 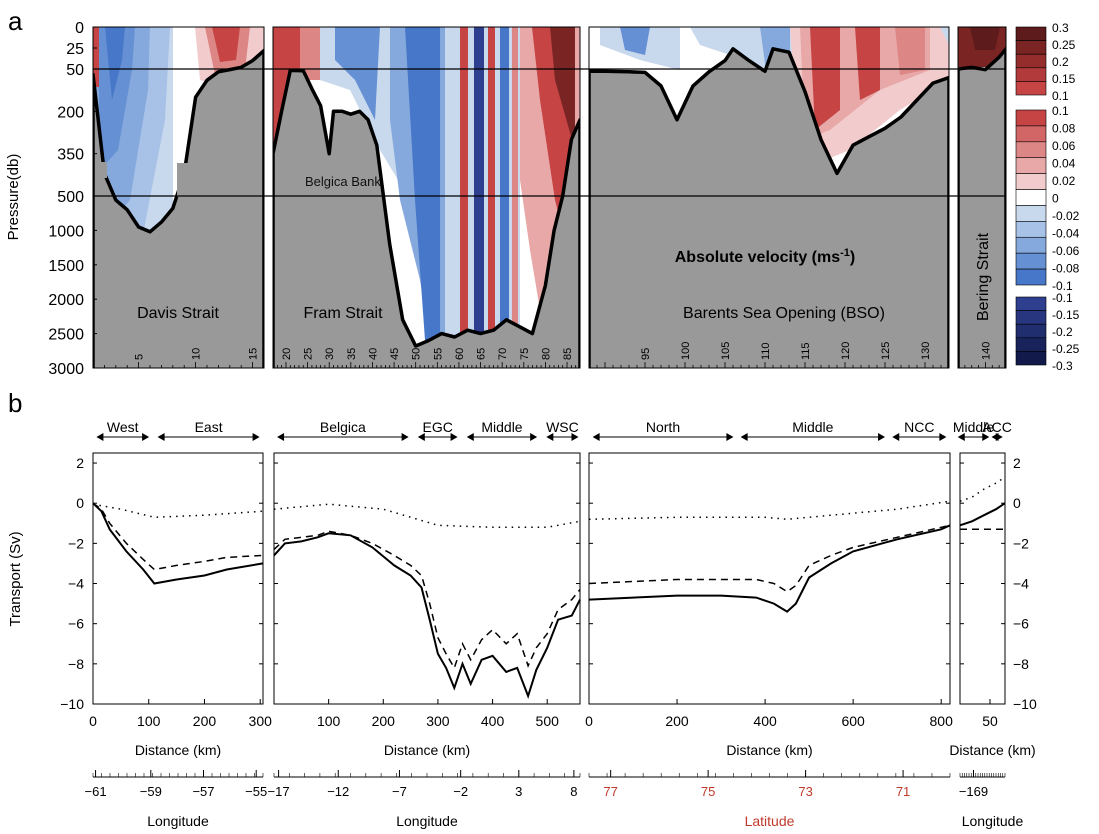 What do you see at coordinates (1064, 164) in the screenshot?
I see `colorbar-label-0-04: 0.04` at bounding box center [1064, 164].